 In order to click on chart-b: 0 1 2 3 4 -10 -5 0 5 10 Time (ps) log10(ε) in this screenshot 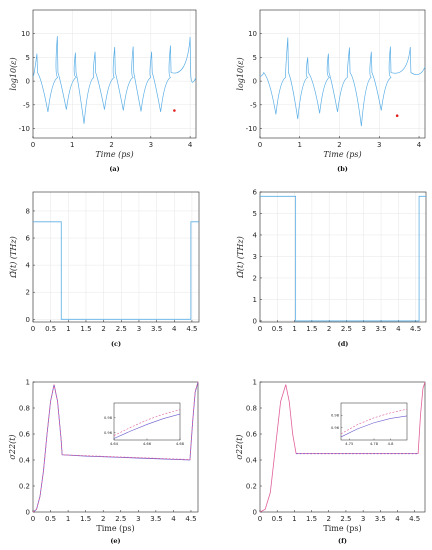, I will do `click(331, 84)`.